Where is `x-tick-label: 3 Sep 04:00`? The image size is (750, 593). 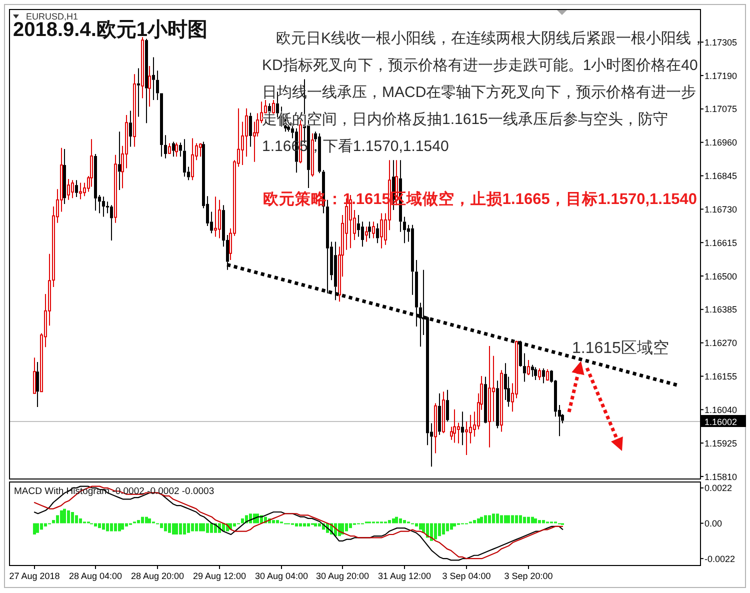
x-tick-label: 3 Sep 04:00 is located at coordinates (466, 576).